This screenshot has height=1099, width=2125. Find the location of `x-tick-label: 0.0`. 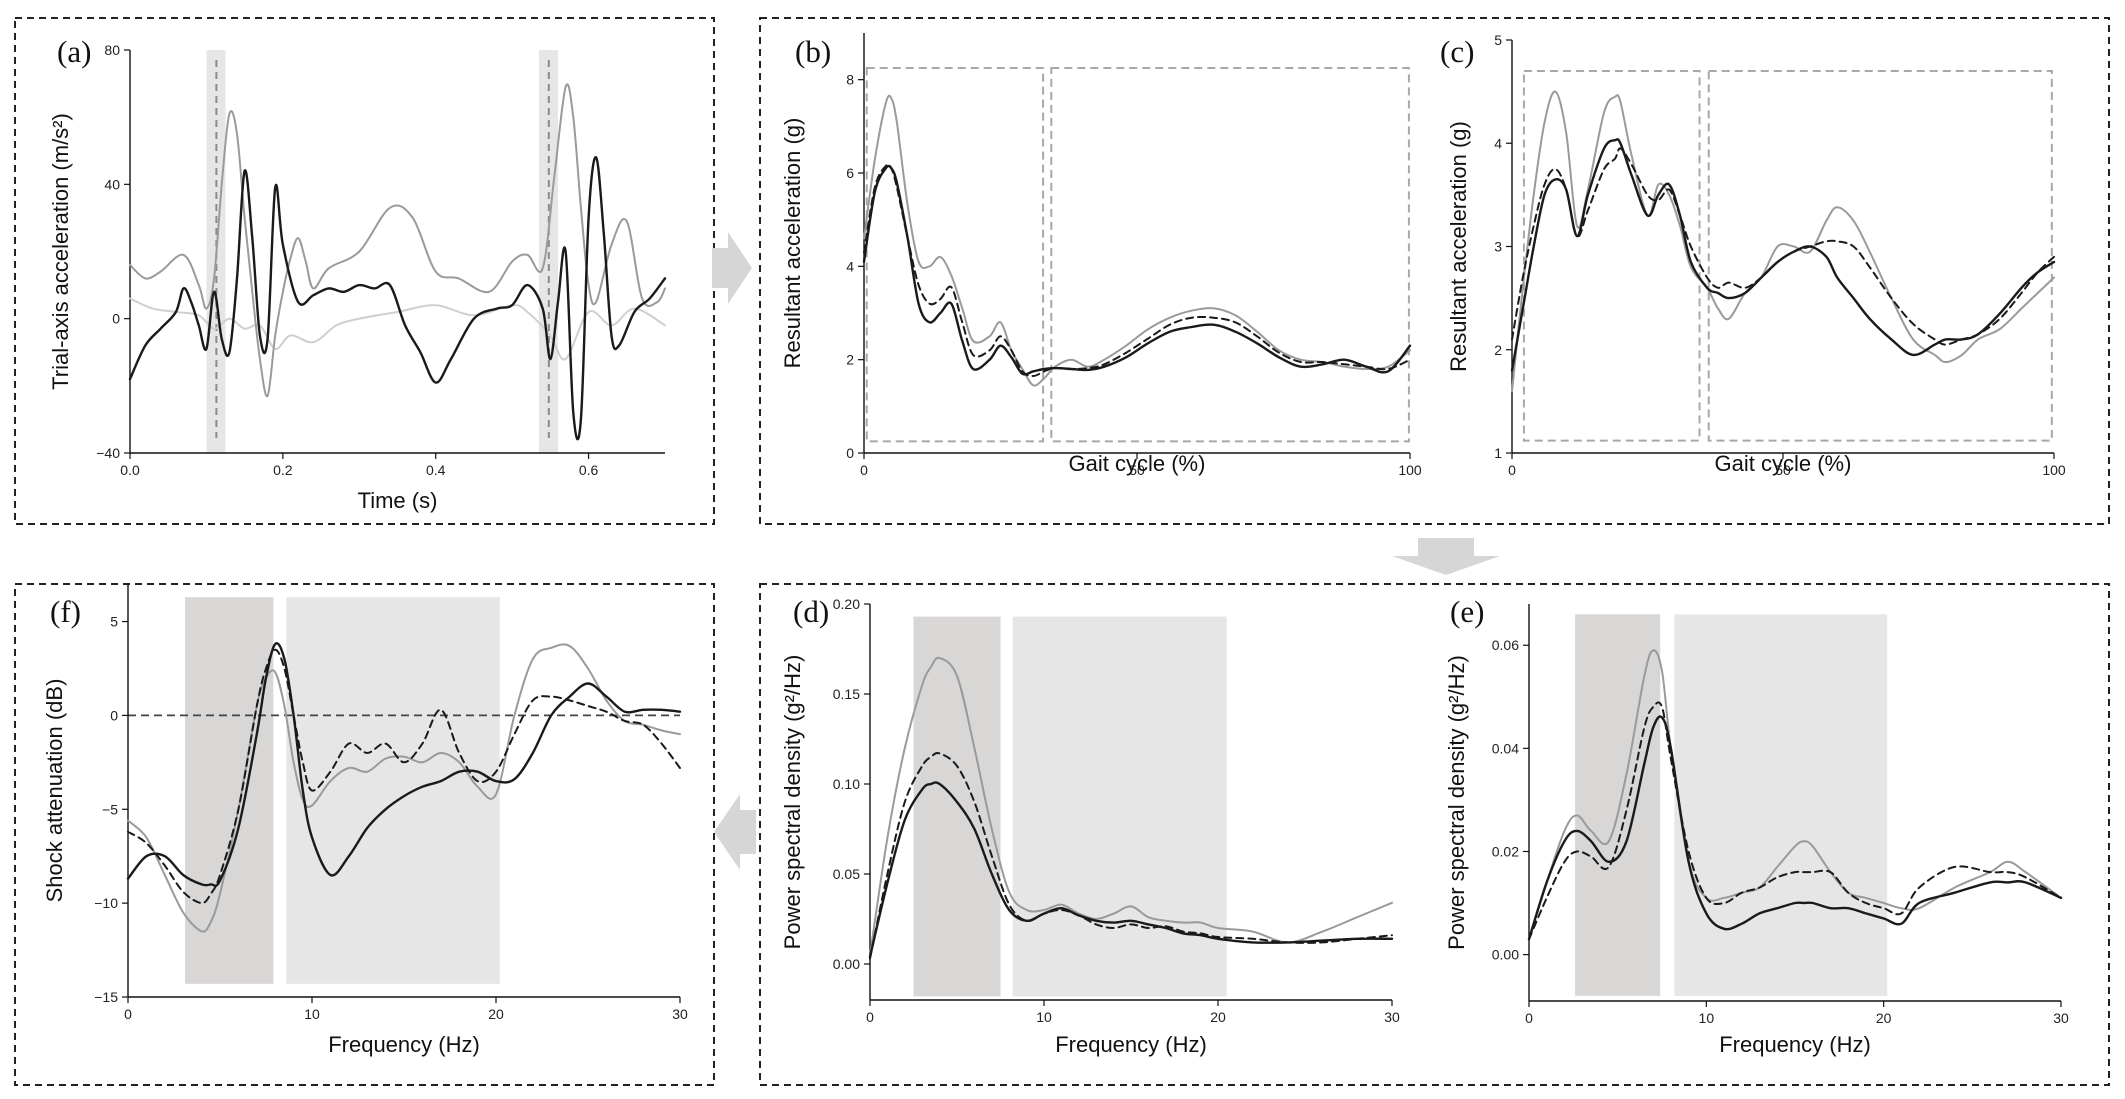

x-tick-label: 0.0 is located at coordinates (130, 470).